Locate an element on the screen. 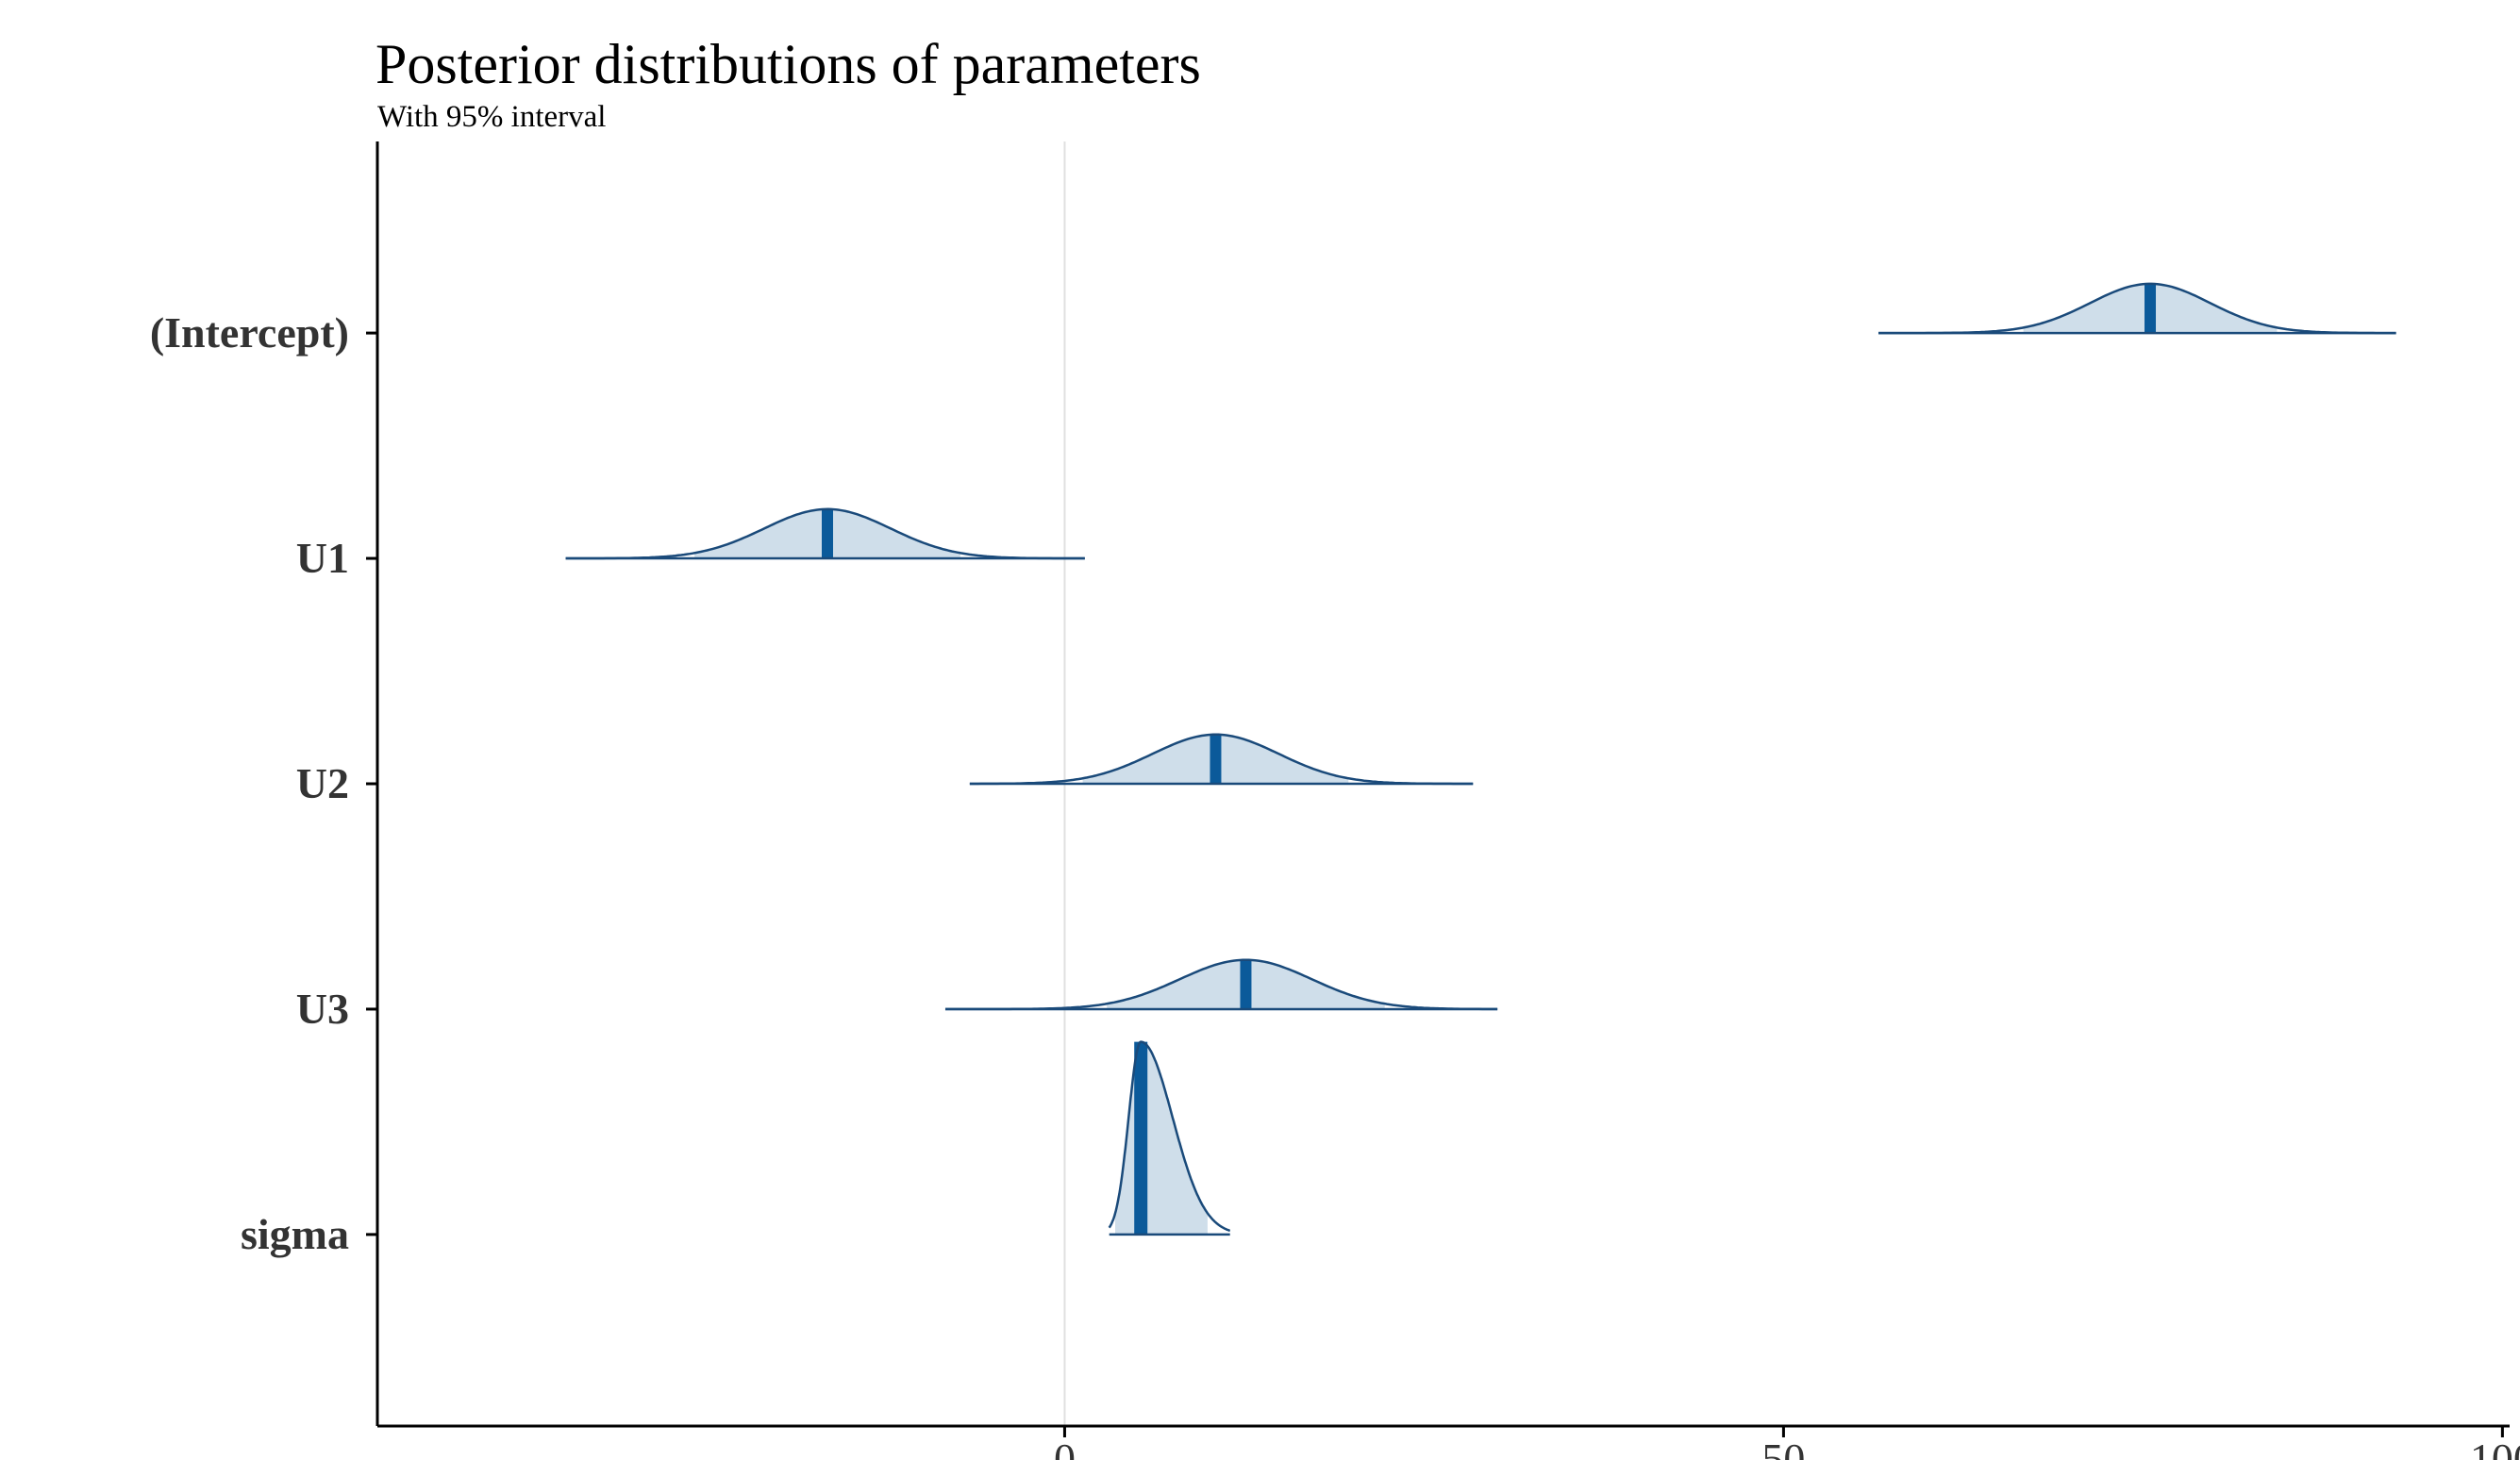 The width and height of the screenshot is (2520, 1460). density-u3 is located at coordinates (1221, 985).